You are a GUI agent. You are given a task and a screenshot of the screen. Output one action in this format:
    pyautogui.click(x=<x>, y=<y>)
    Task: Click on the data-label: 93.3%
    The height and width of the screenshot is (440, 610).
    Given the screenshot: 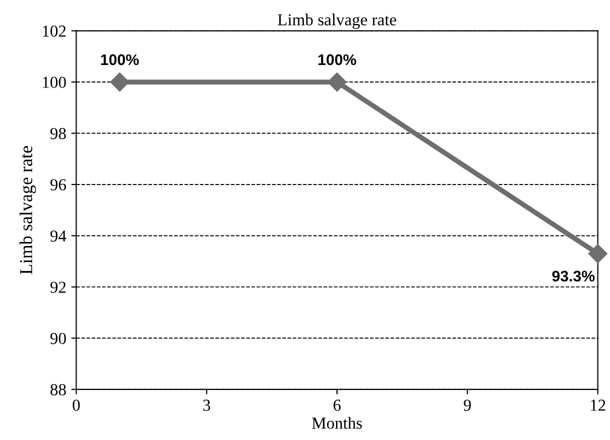 What is the action you would take?
    pyautogui.click(x=573, y=276)
    